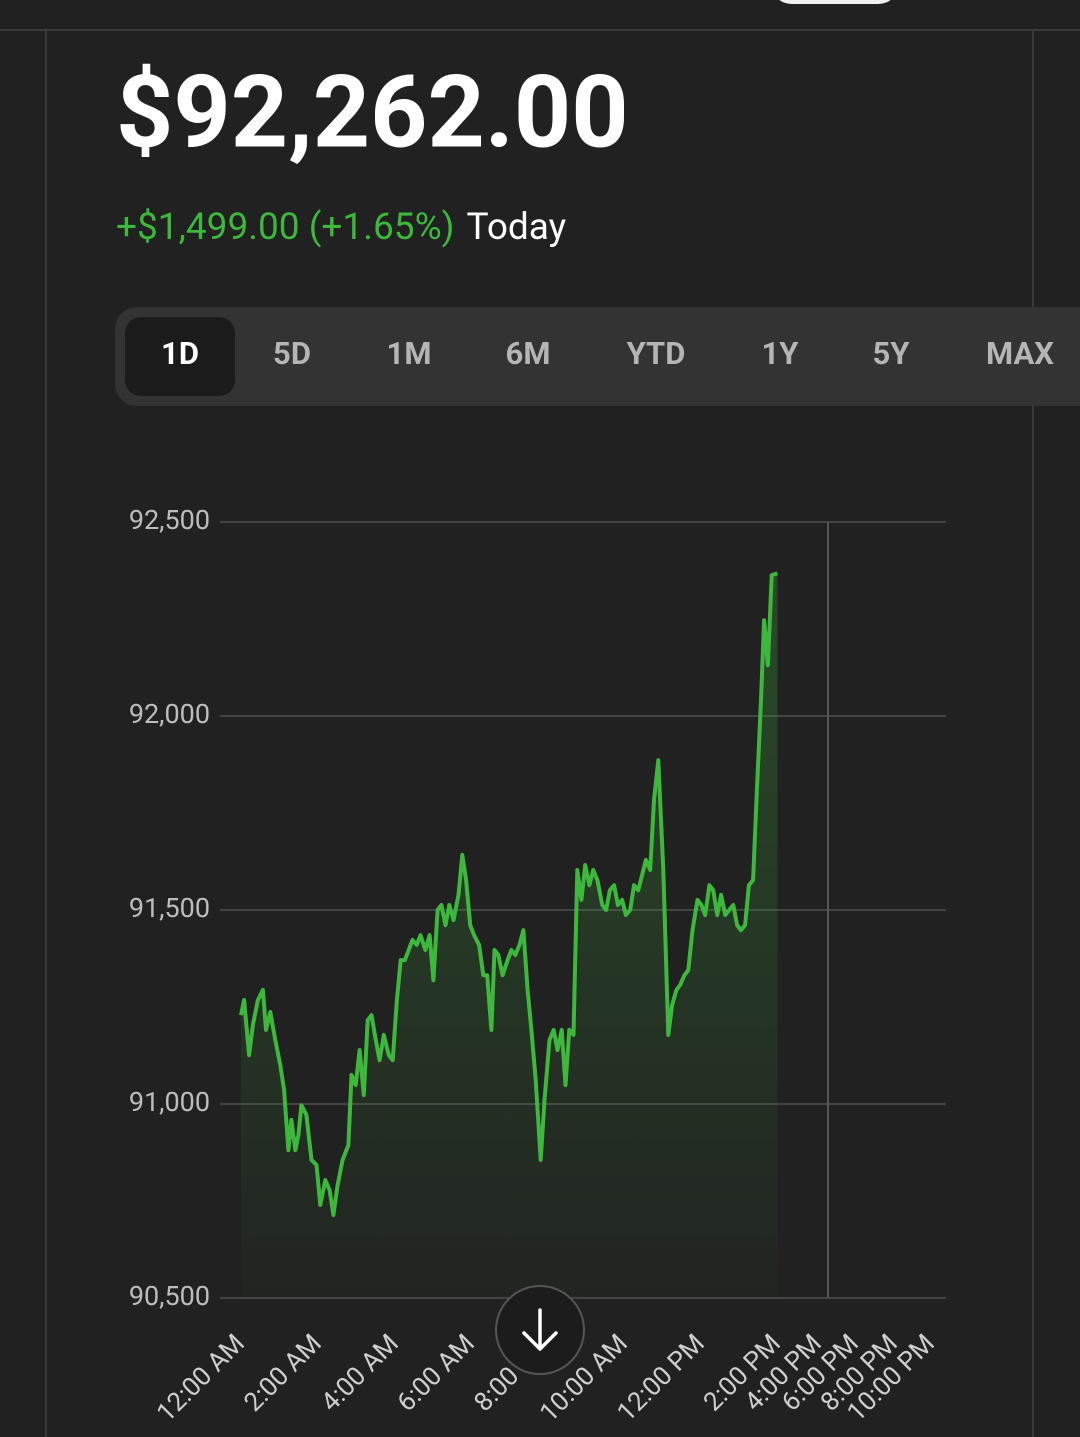 The width and height of the screenshot is (1080, 1437). Describe the element at coordinates (528, 353) in the screenshot. I see `tab: 6M` at that location.